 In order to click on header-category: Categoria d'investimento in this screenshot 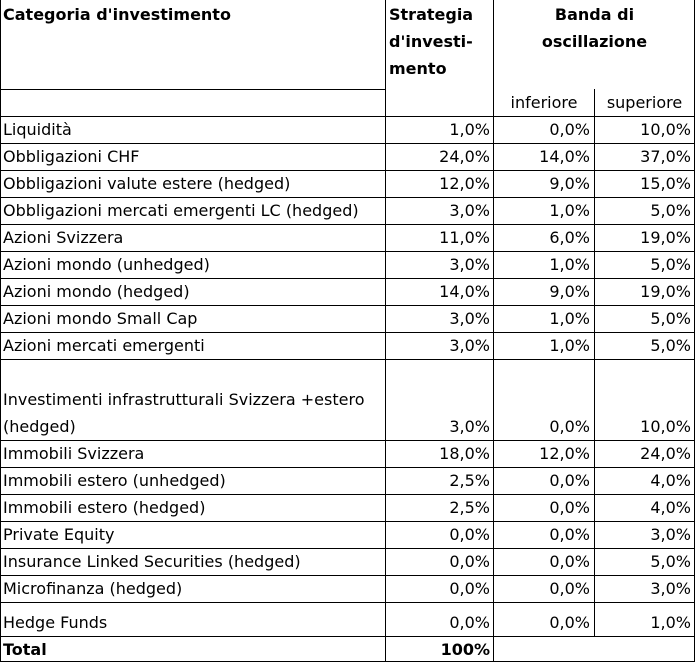, I will do `click(117, 14)`.